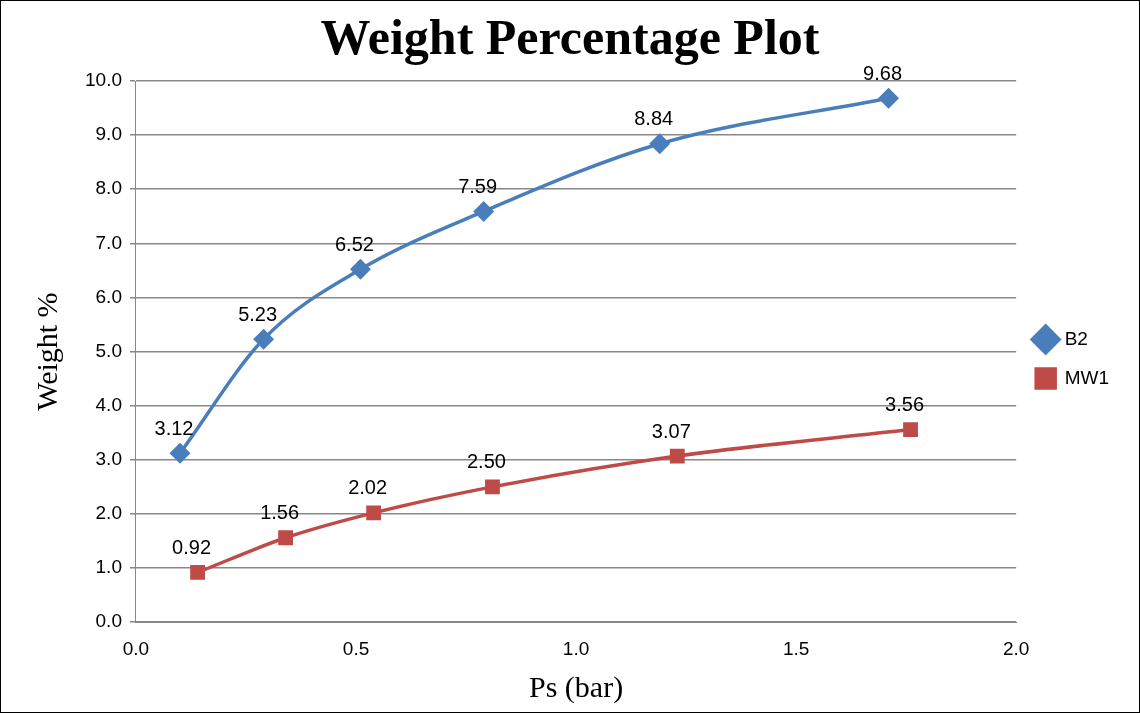 Image resolution: width=1140 pixels, height=713 pixels. I want to click on y-tick-label: 3.0, so click(108, 459).